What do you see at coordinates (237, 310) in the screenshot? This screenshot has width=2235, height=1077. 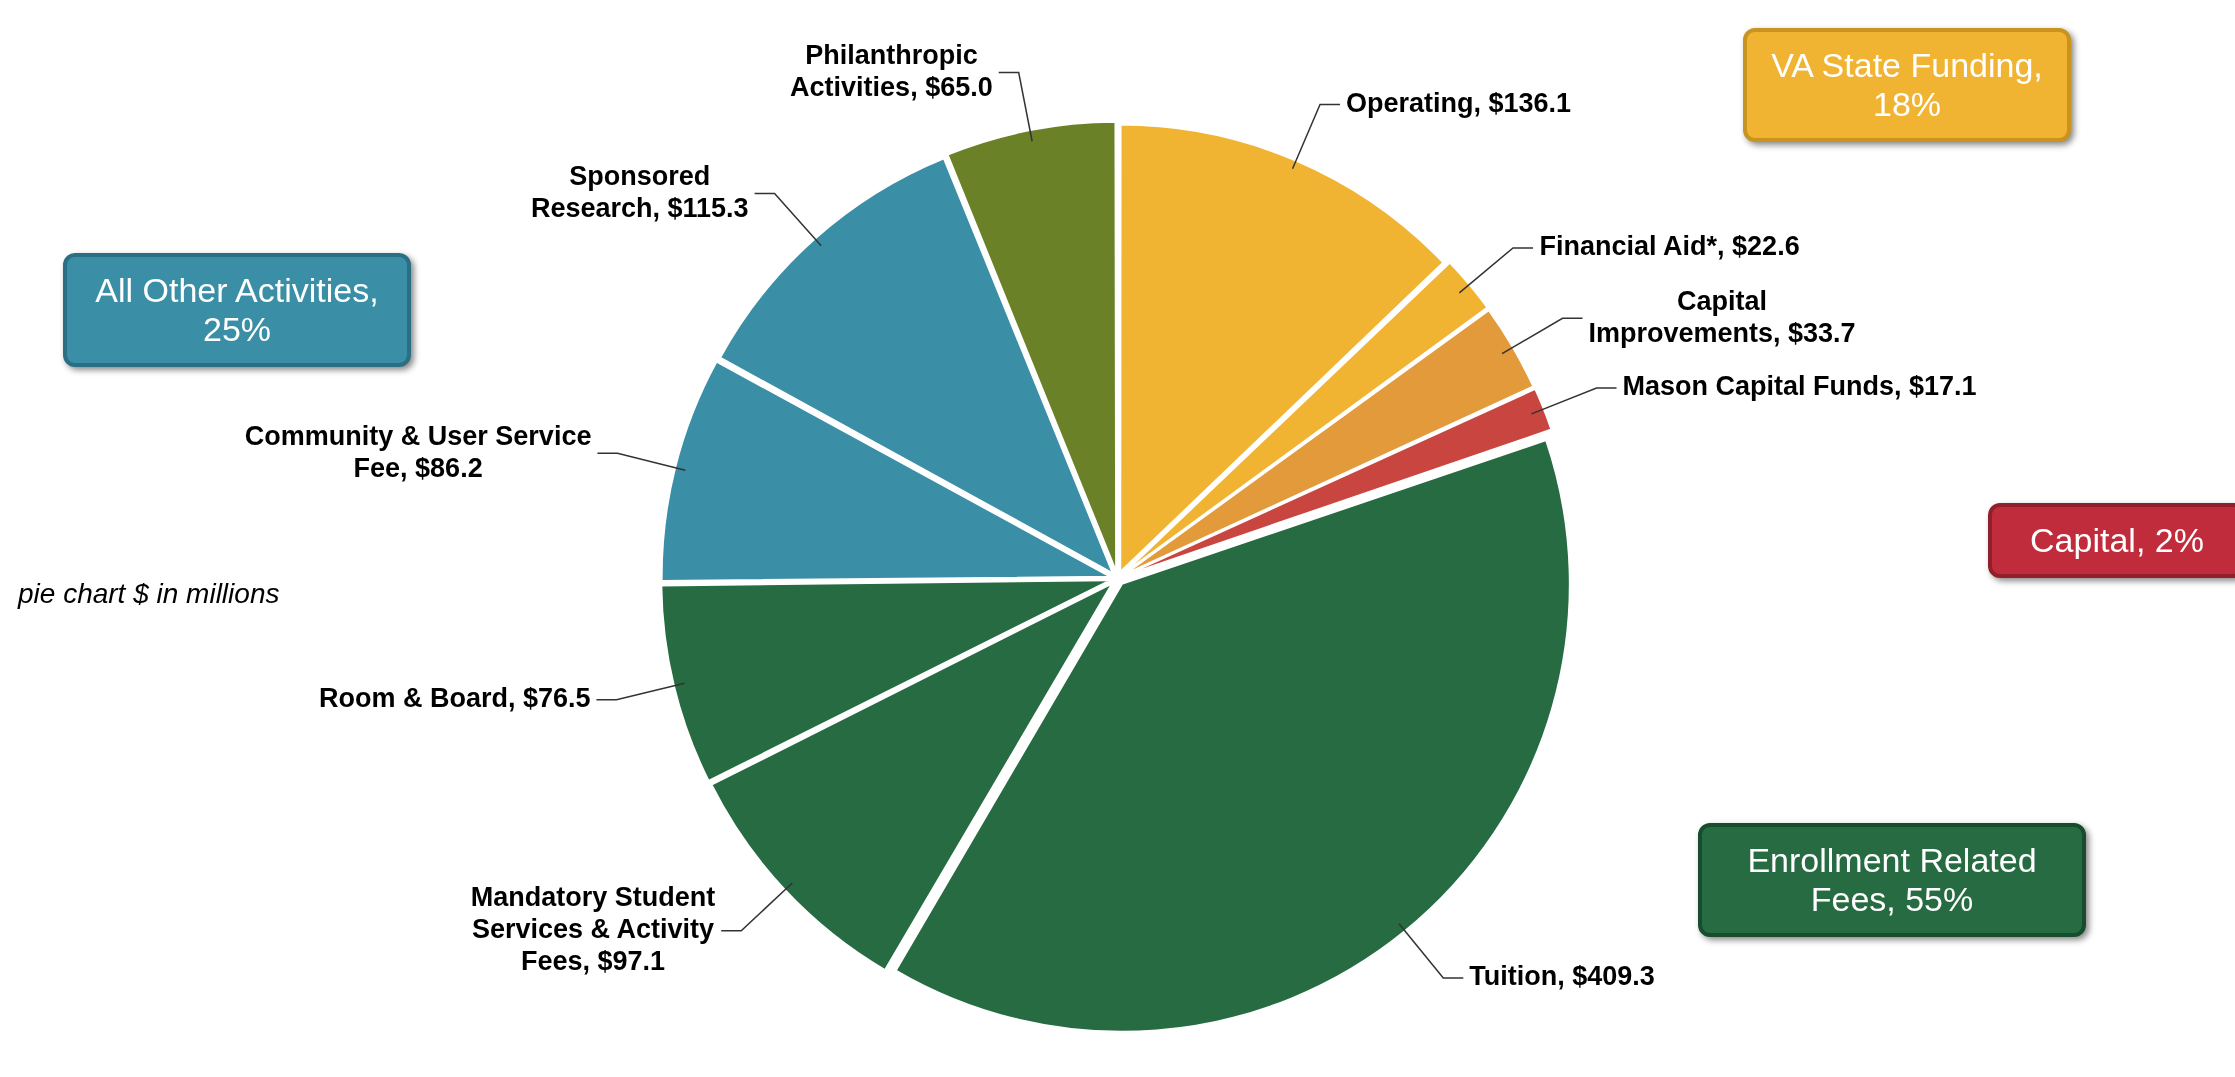 I see `text: All Other Activities, 25%` at bounding box center [237, 310].